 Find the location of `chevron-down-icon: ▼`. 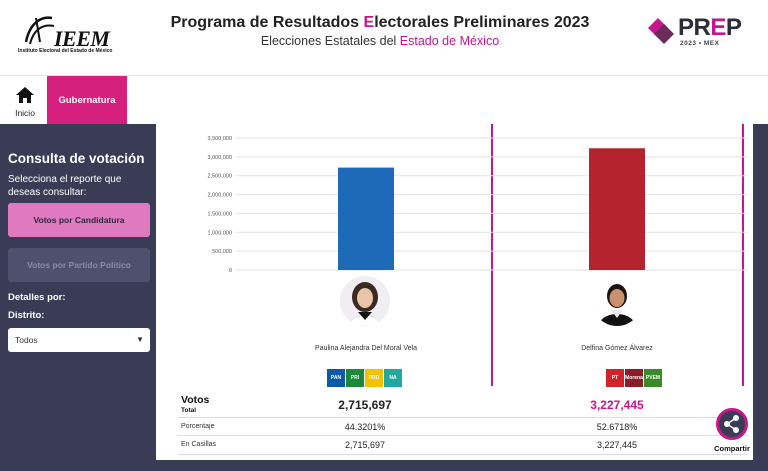

chevron-down-icon: ▼ is located at coordinates (140, 339).